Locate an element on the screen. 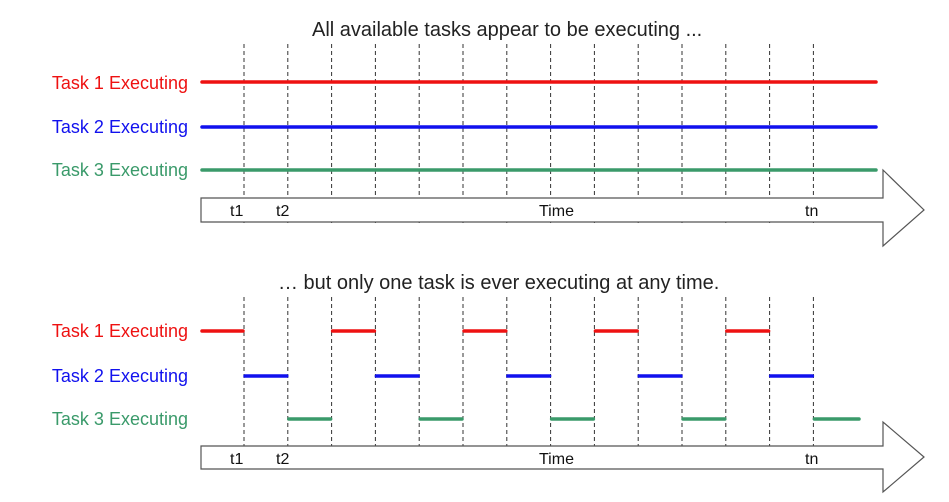  top-time-axis-arrow is located at coordinates (562, 208).